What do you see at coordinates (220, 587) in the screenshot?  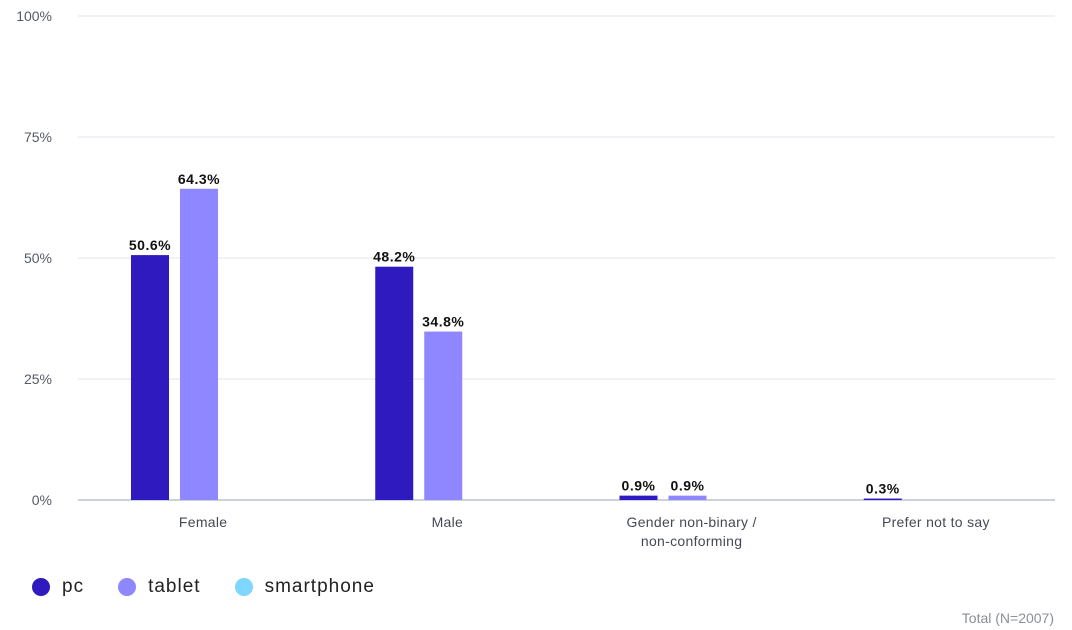 I see `legend: pc tablet smartphone` at bounding box center [220, 587].